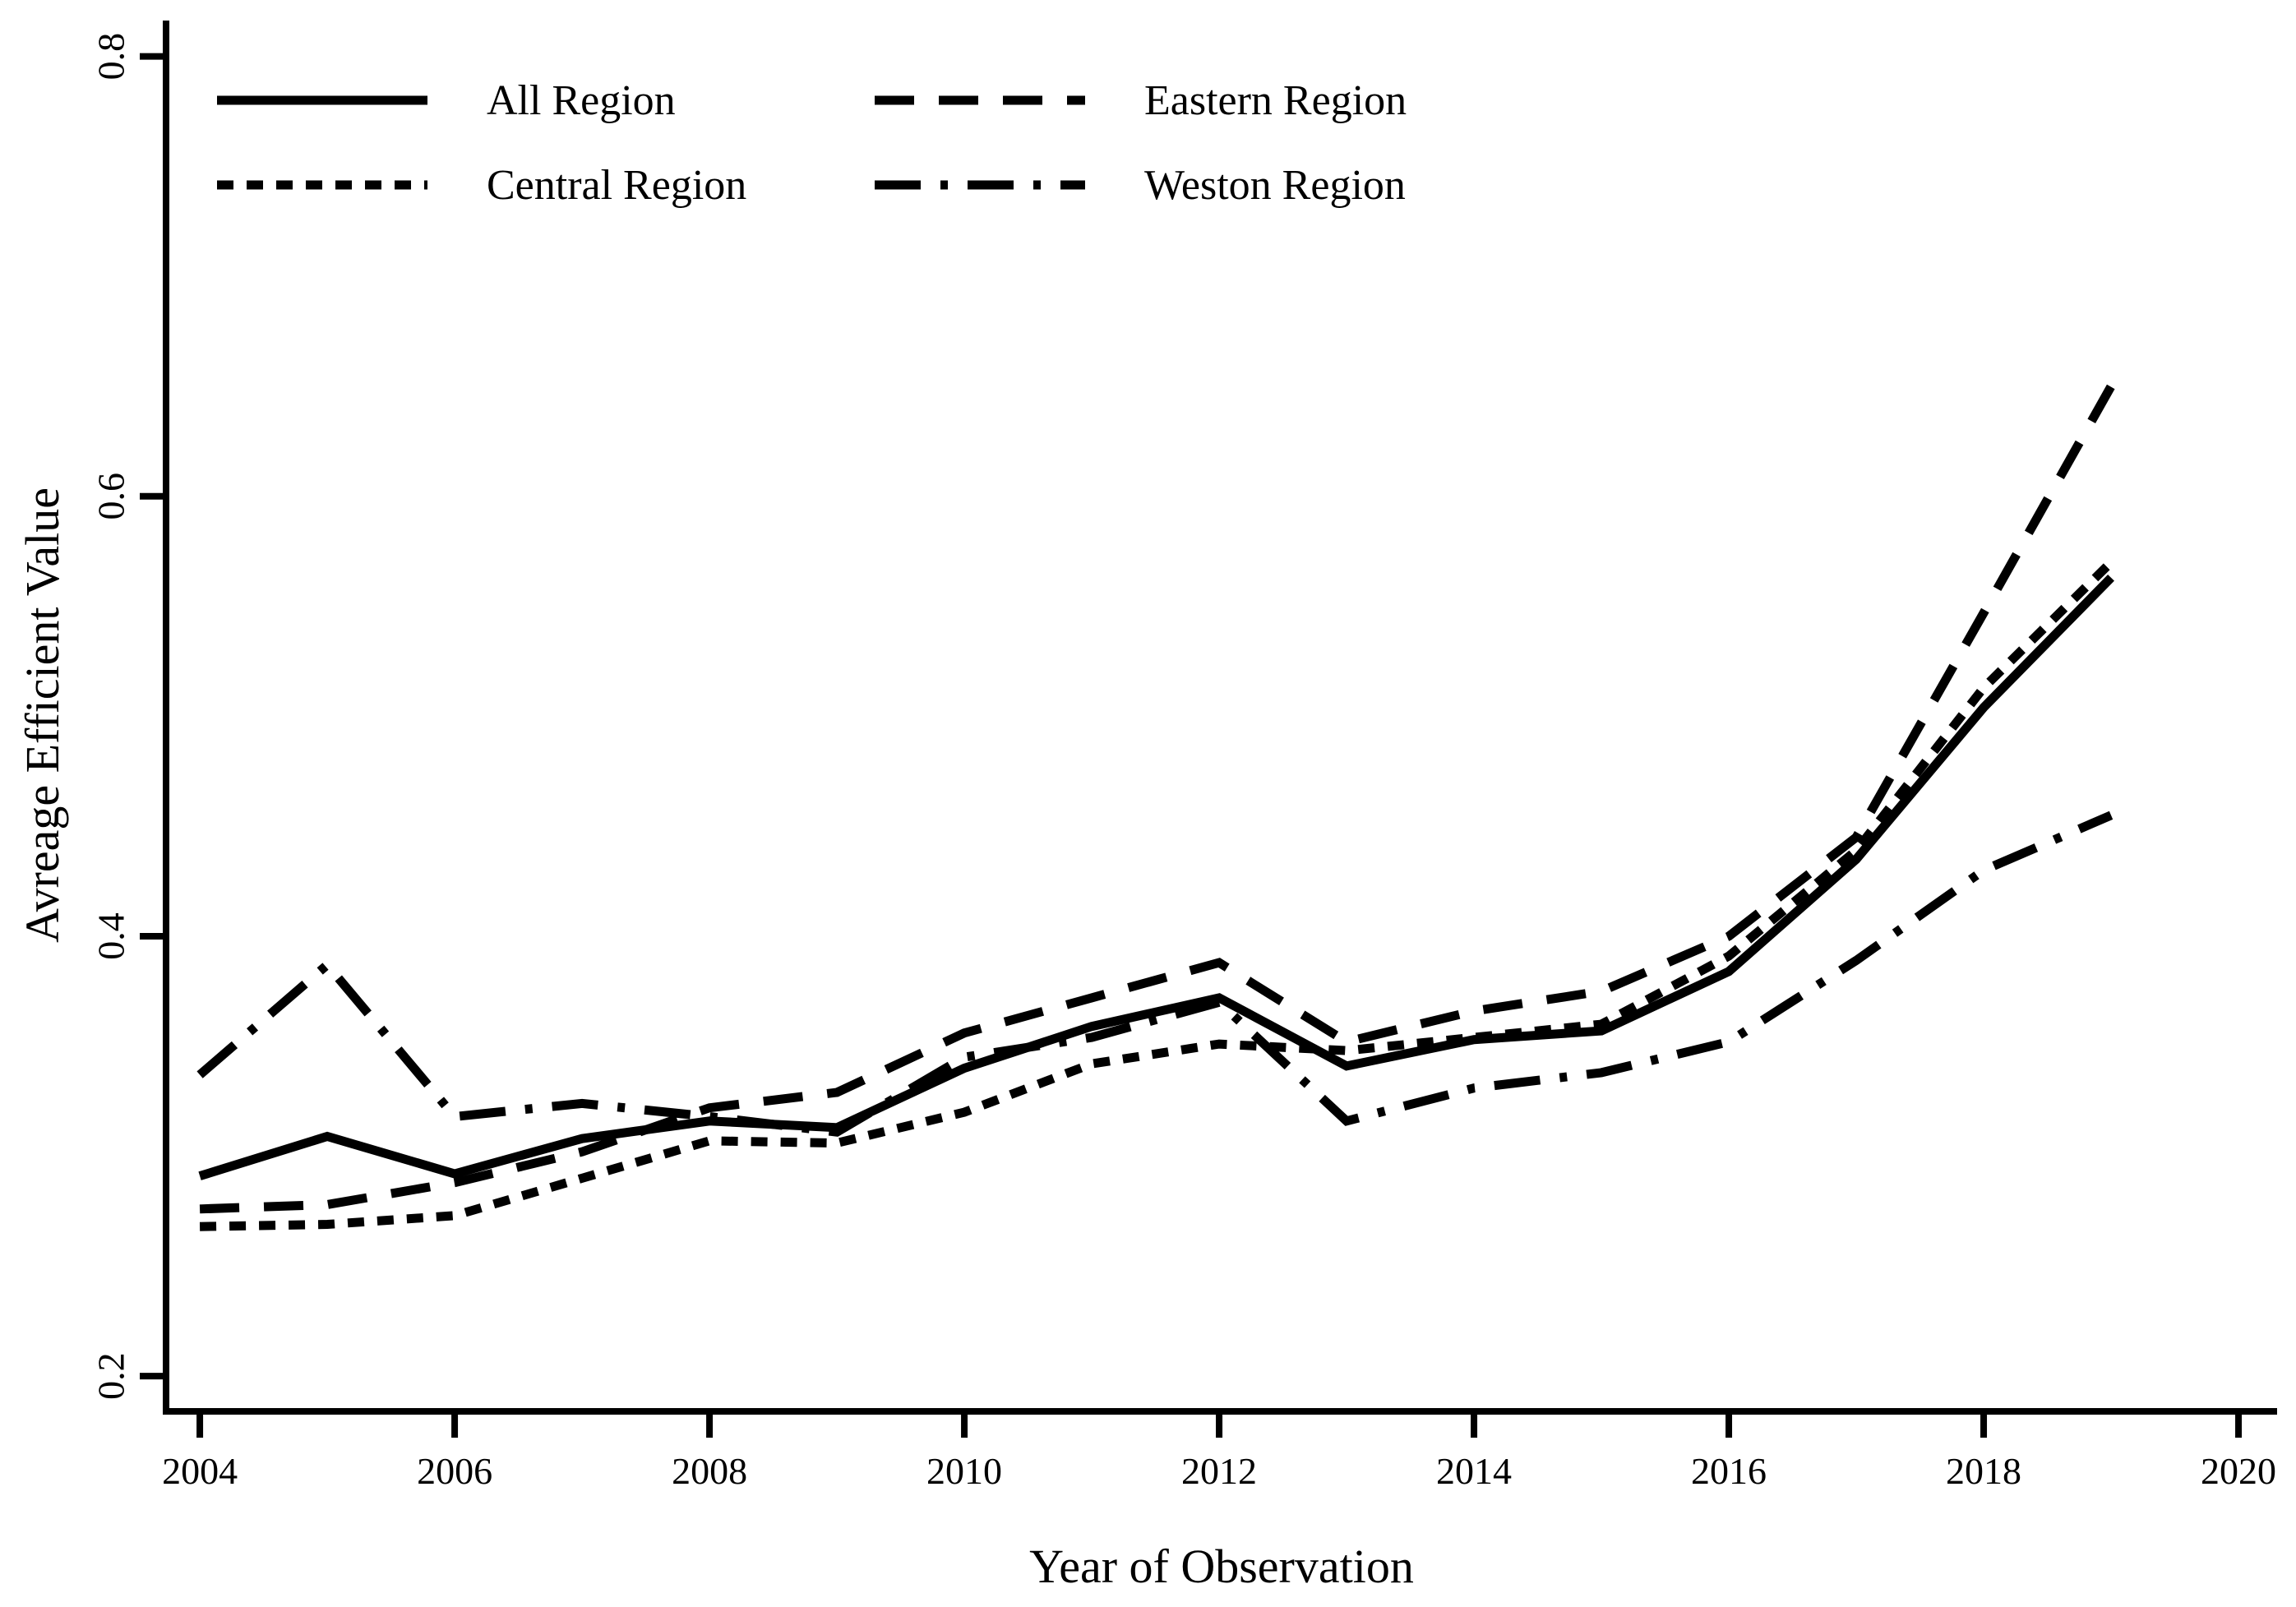  I want to click on legend-row: Central Region Weston Region, so click(811, 185).